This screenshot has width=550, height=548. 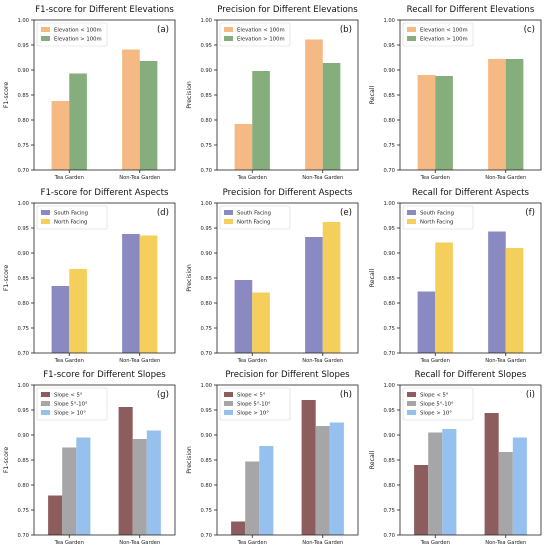 I want to click on panel-label: (e), so click(x=346, y=213).